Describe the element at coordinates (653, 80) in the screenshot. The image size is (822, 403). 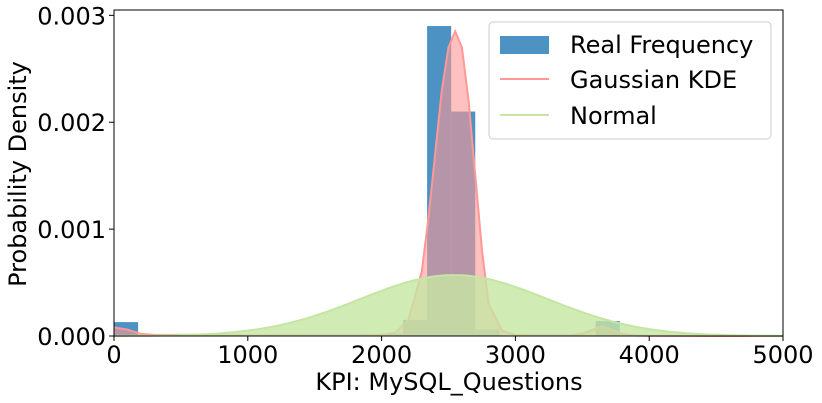
I see `legend-label-gaussian-kde: Gaussian KDE` at that location.